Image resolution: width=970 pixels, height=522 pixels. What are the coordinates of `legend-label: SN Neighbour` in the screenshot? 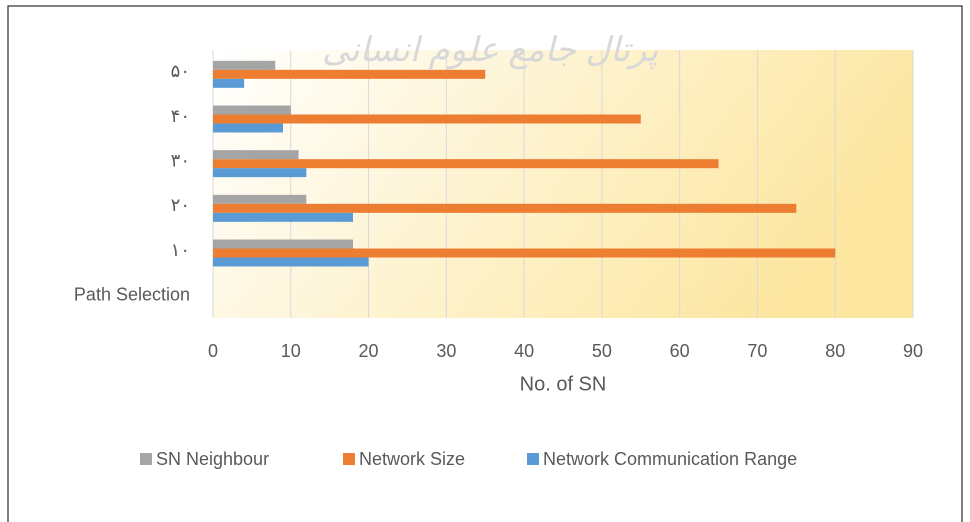 It's located at (212, 459).